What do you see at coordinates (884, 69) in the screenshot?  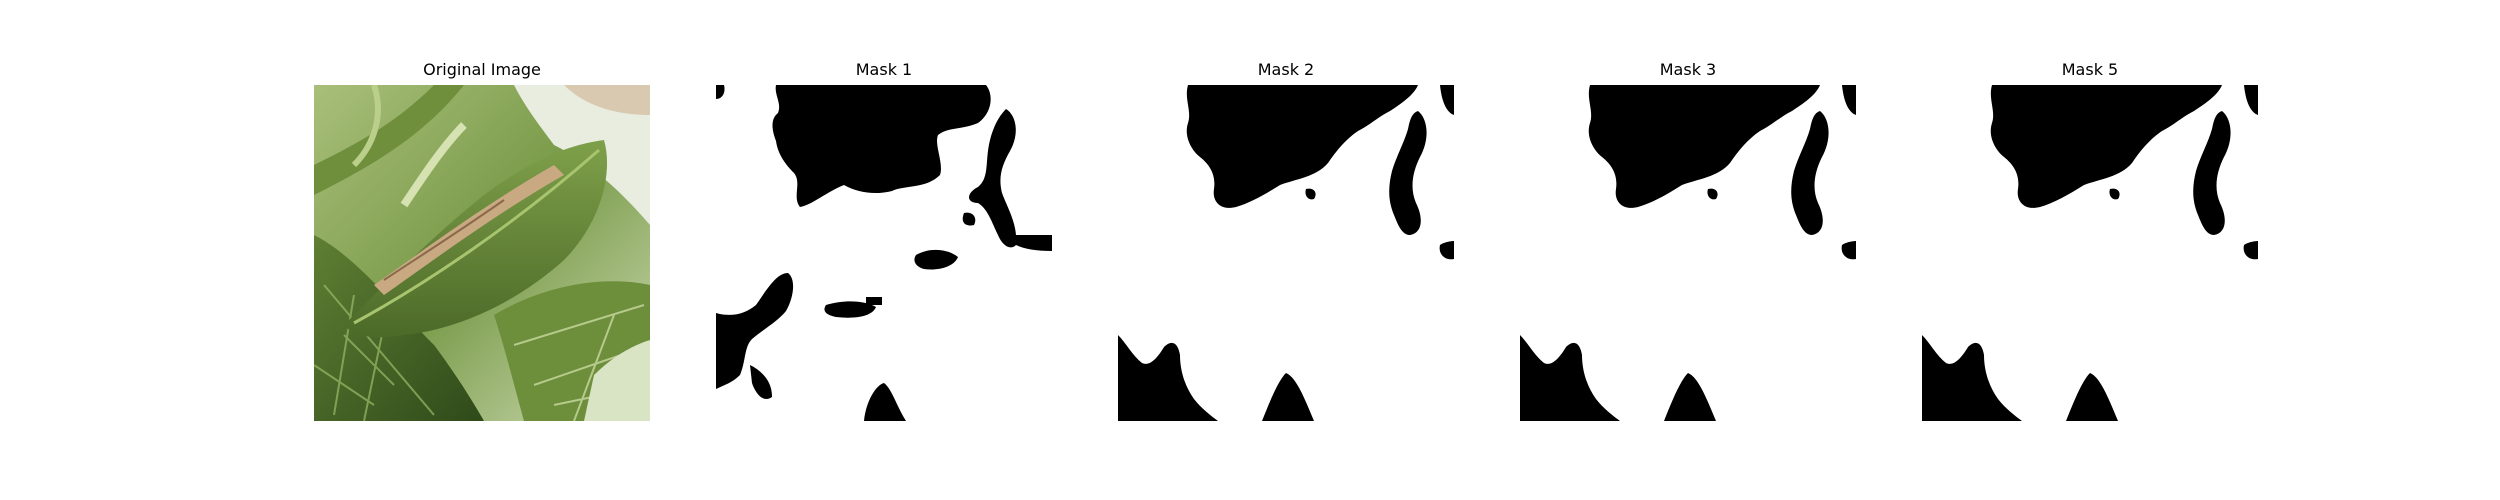 I see `panel-title: Mask 1` at bounding box center [884, 69].